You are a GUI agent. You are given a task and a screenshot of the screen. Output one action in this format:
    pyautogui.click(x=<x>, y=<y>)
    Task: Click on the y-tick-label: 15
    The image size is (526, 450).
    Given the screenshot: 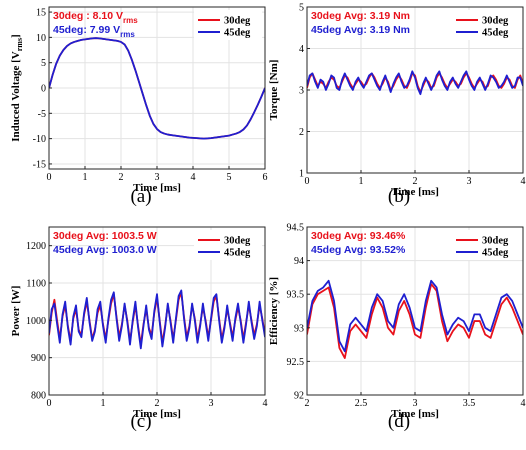 What is the action you would take?
    pyautogui.click(x=41, y=13)
    